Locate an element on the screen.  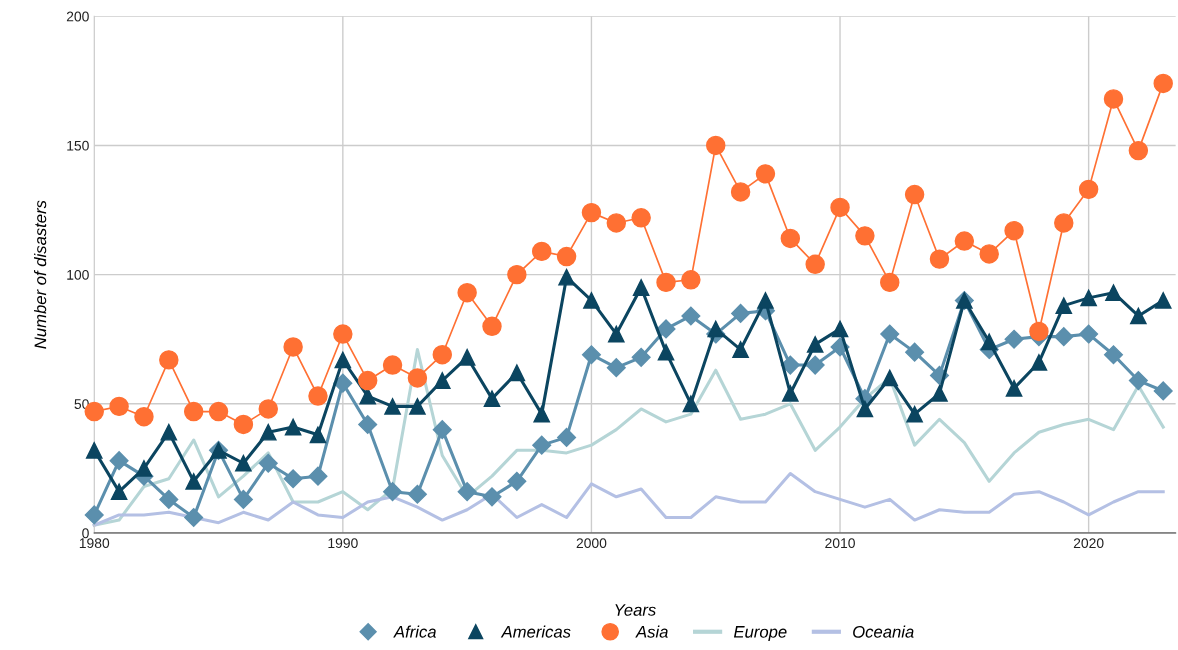
y-tick-label: 200 is located at coordinates (77, 16).